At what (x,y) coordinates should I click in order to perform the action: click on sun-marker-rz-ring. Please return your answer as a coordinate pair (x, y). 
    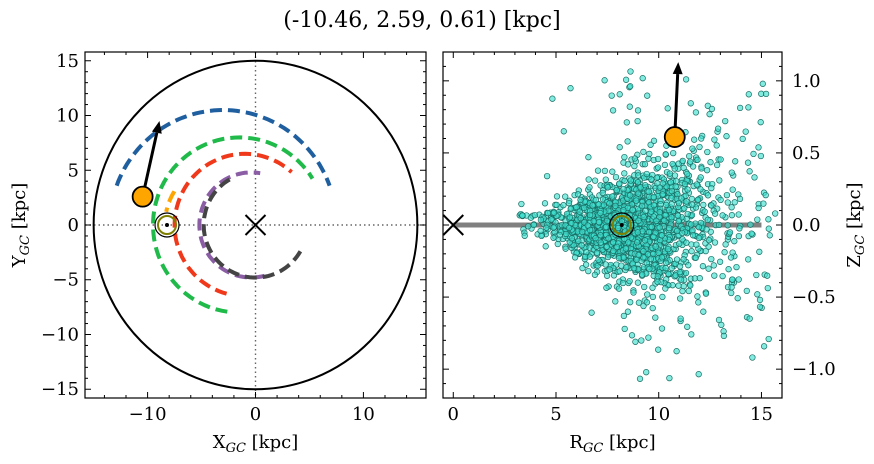
    Looking at the image, I should click on (621, 225).